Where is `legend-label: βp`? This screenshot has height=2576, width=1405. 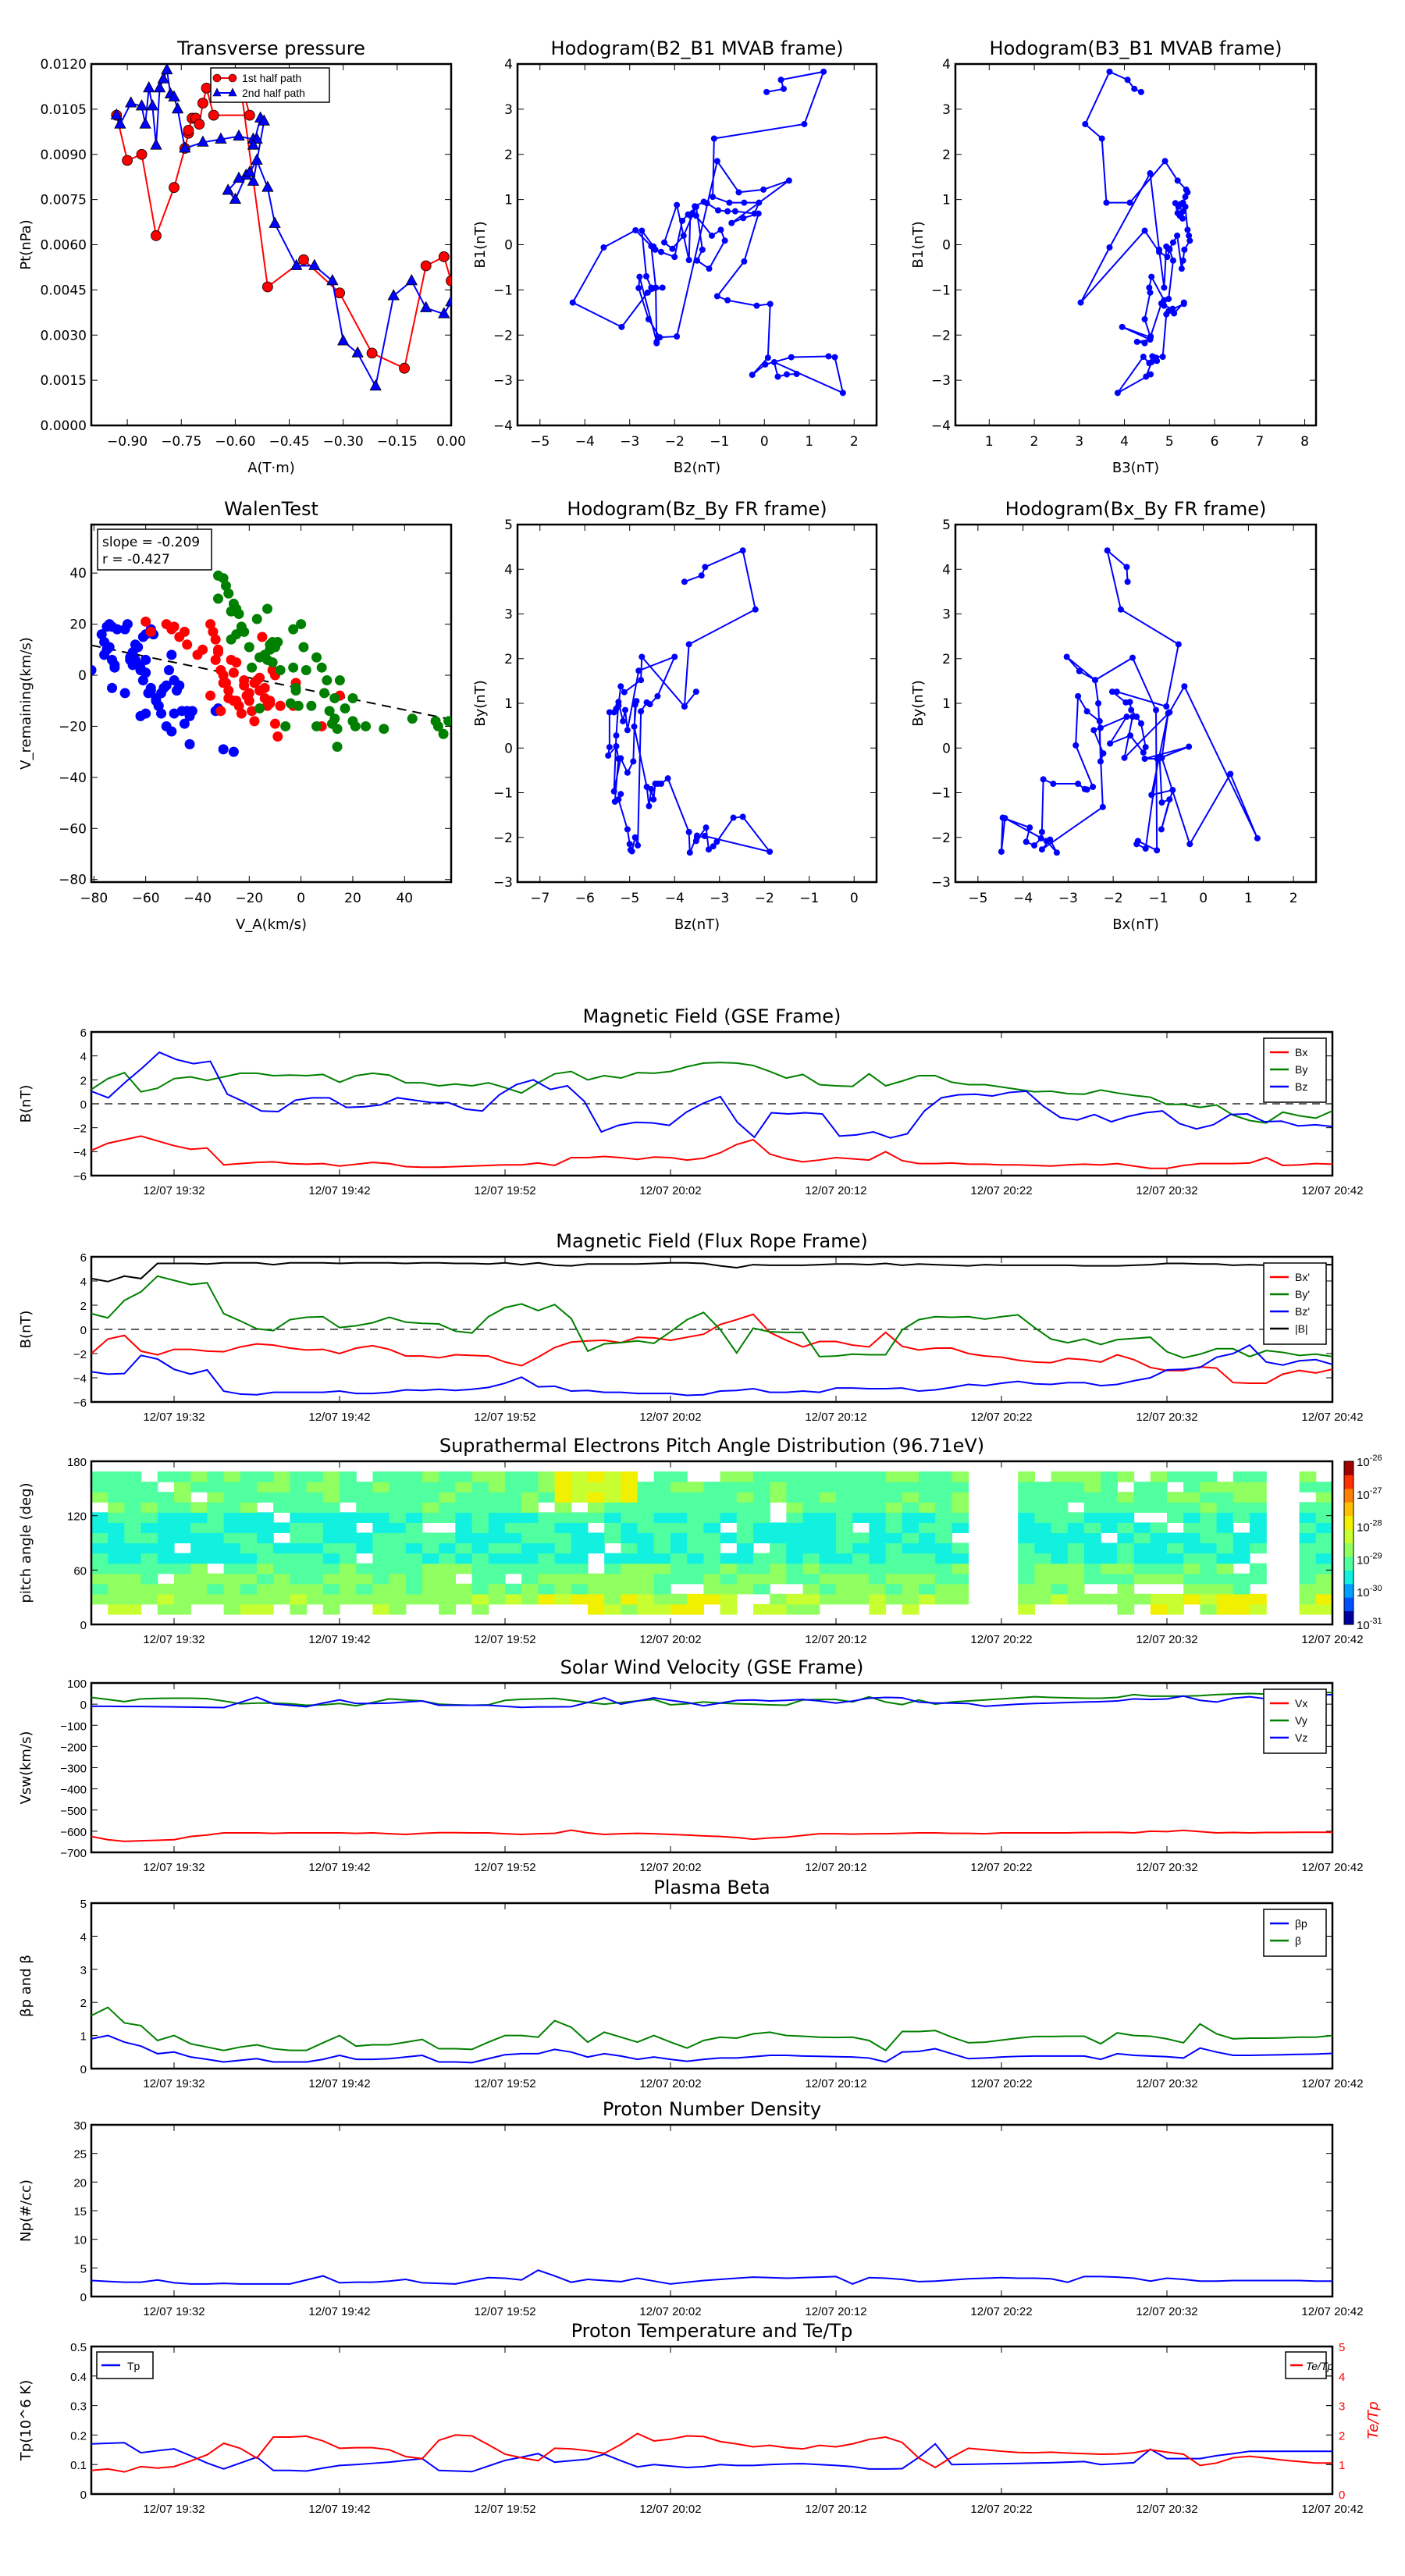
legend-label: βp is located at coordinates (1301, 1923).